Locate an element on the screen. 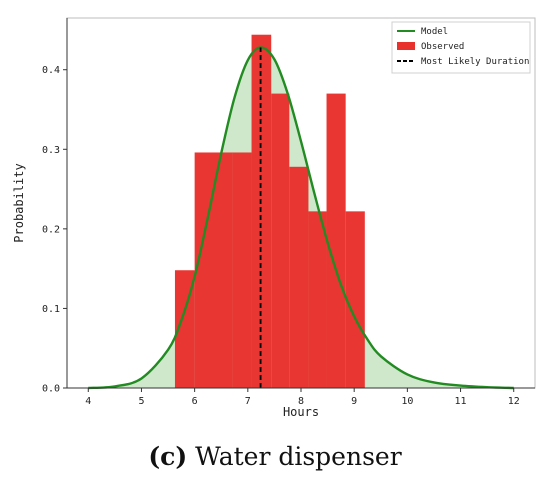  y-tick-label-3: 0.3 is located at coordinates (51, 150).